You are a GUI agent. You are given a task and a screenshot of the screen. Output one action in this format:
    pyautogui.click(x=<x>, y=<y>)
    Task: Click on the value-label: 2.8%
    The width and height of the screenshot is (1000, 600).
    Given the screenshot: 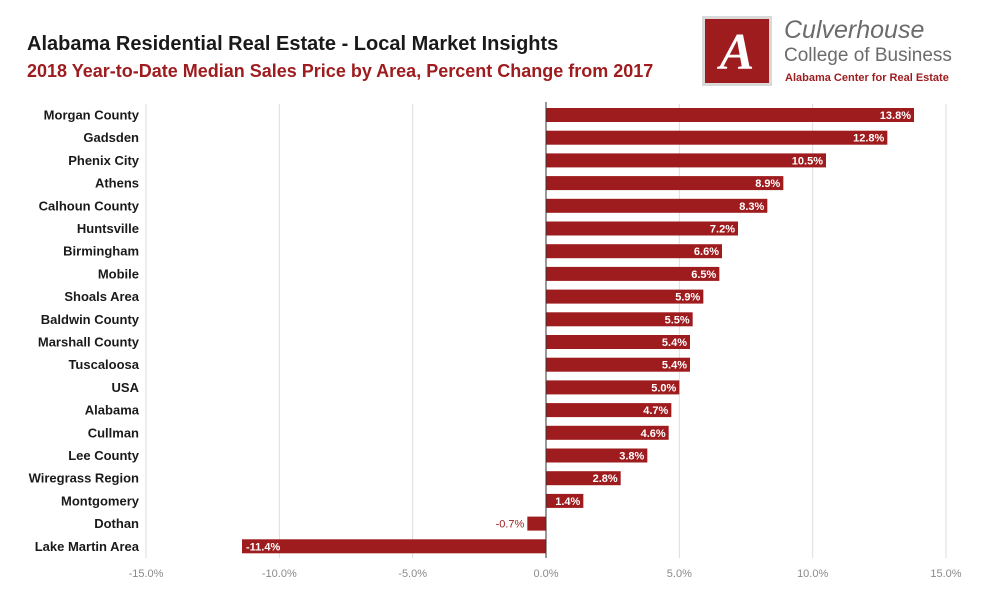 What is the action you would take?
    pyautogui.click(x=605, y=479)
    